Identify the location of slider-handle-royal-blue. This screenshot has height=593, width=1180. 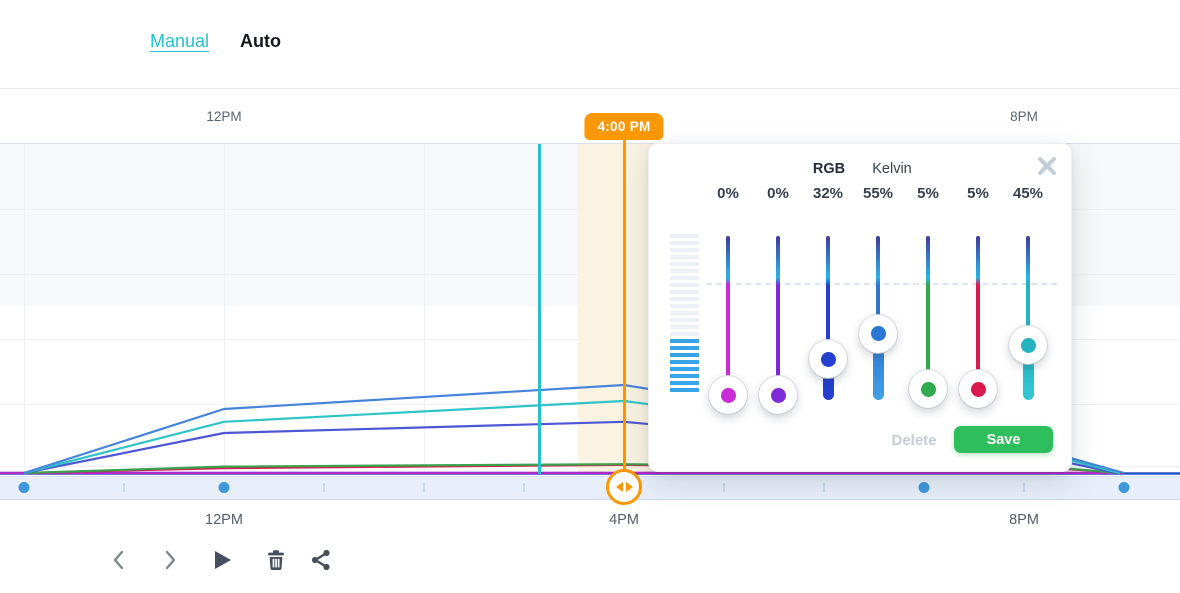
(828, 359).